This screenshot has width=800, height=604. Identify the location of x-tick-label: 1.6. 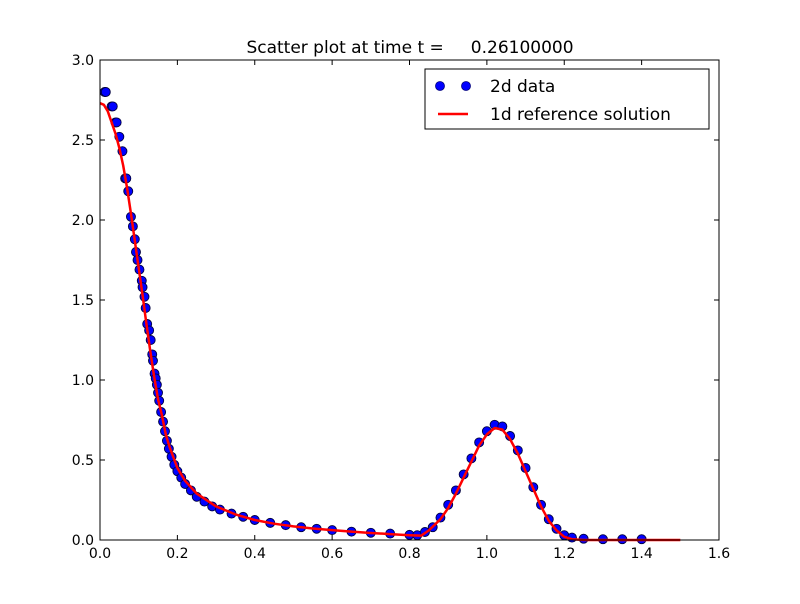
(719, 554).